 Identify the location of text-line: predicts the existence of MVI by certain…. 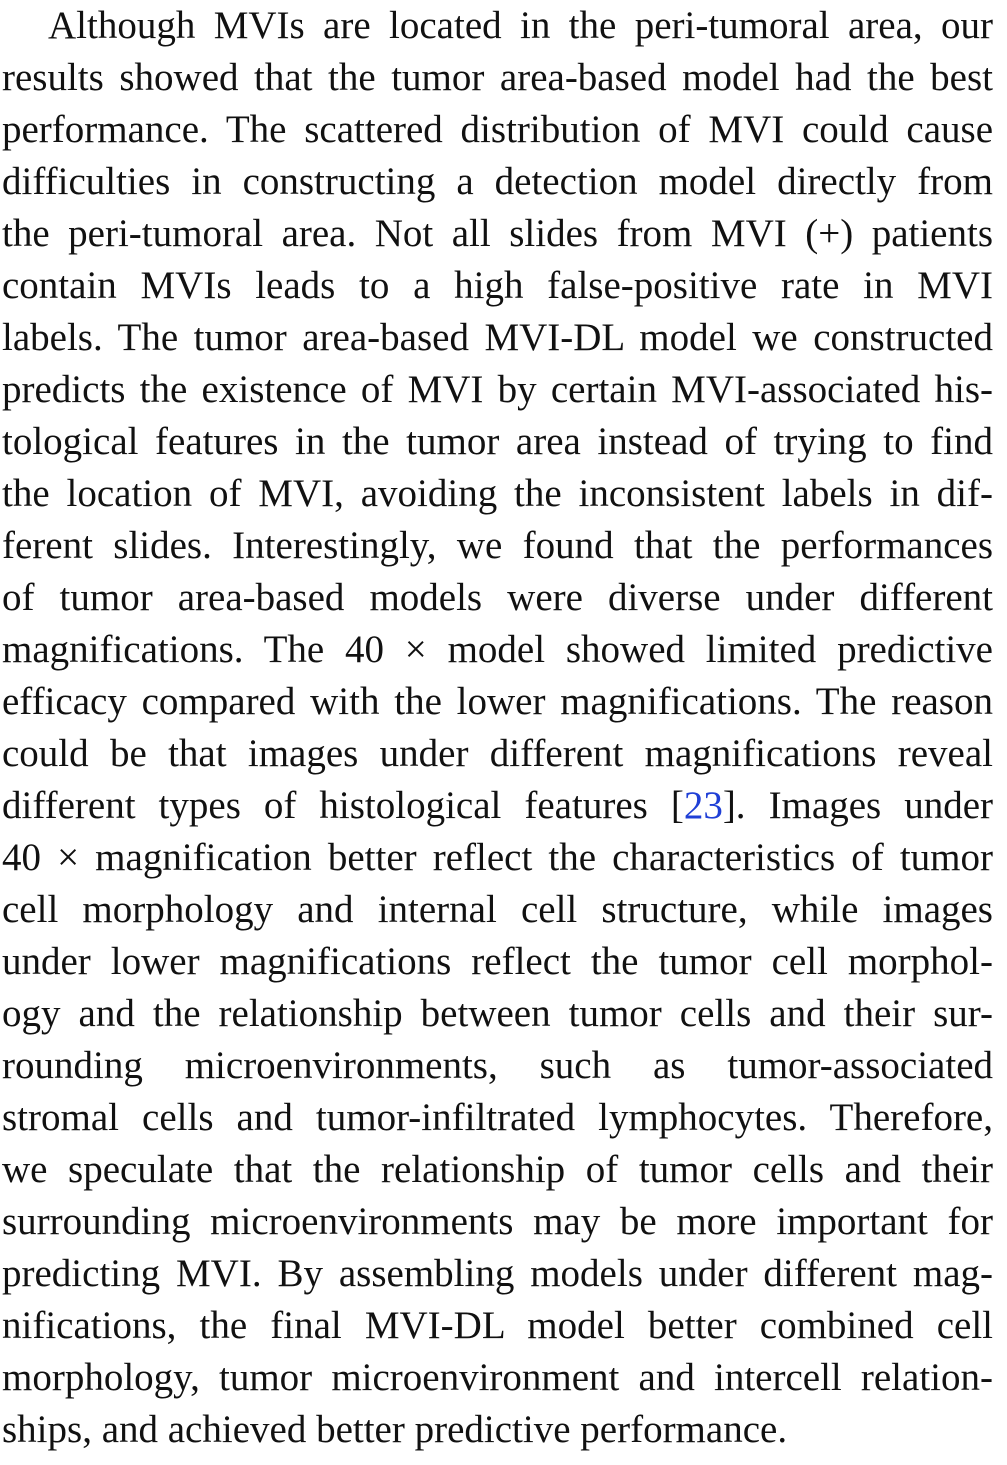
(497, 389).